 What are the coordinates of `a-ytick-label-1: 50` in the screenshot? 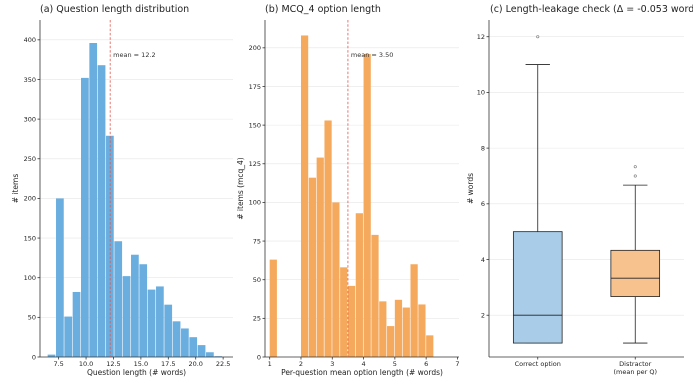 It's located at (32, 318).